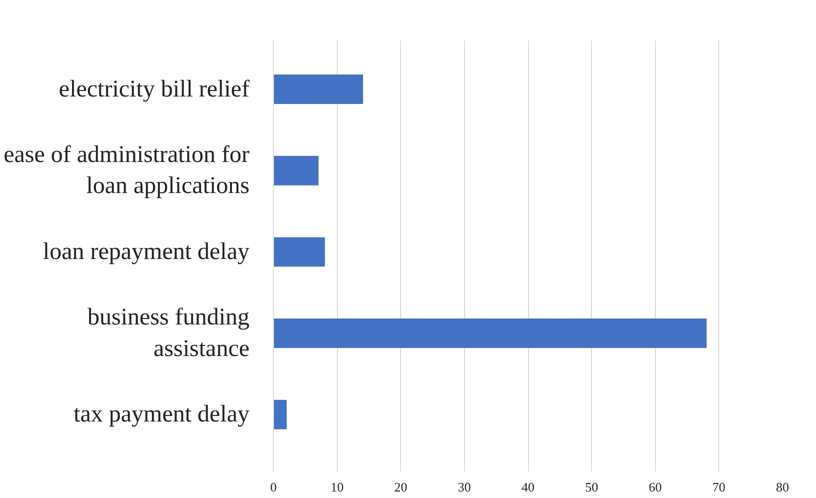 The image size is (816, 498). I want to click on x-tick-label: 70, so click(719, 487).